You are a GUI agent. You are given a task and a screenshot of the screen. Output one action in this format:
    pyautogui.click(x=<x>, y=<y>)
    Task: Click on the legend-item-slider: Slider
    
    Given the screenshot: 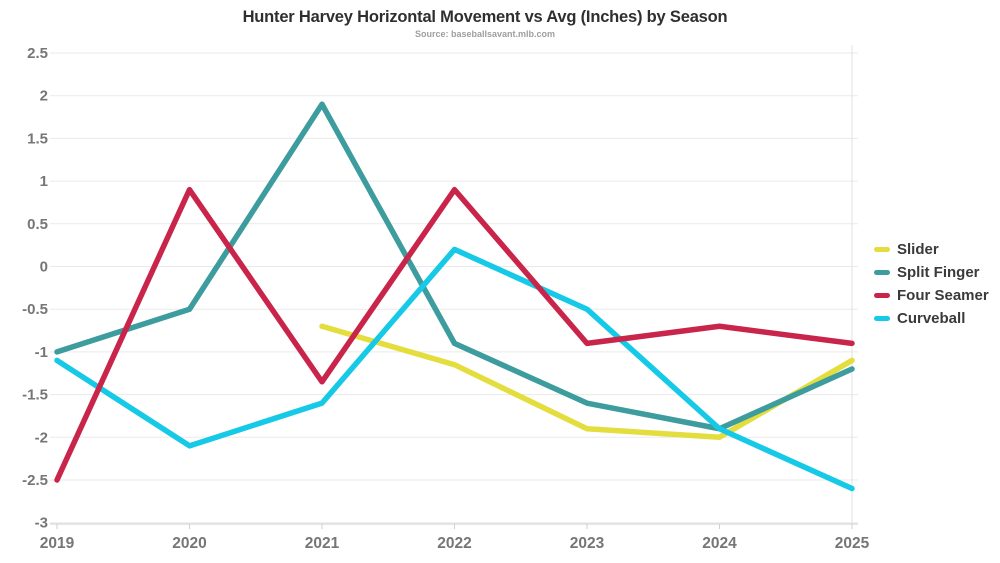 What is the action you would take?
    pyautogui.click(x=931, y=249)
    